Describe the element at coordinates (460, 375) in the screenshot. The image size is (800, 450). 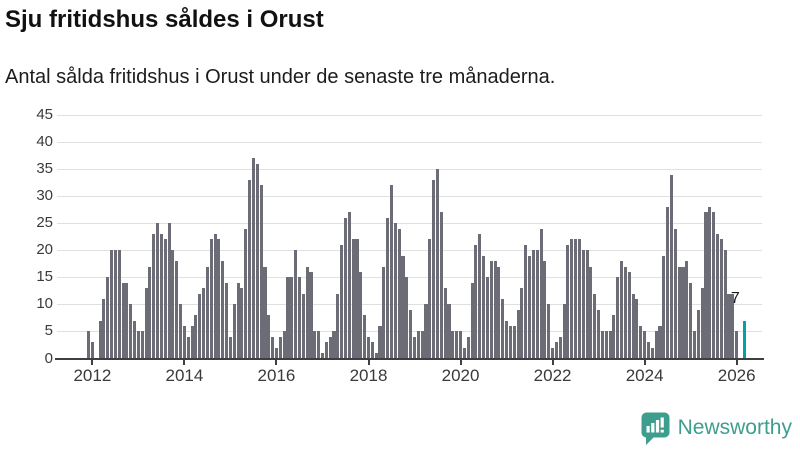
I see `x-axis-tick-label: 2020` at that location.